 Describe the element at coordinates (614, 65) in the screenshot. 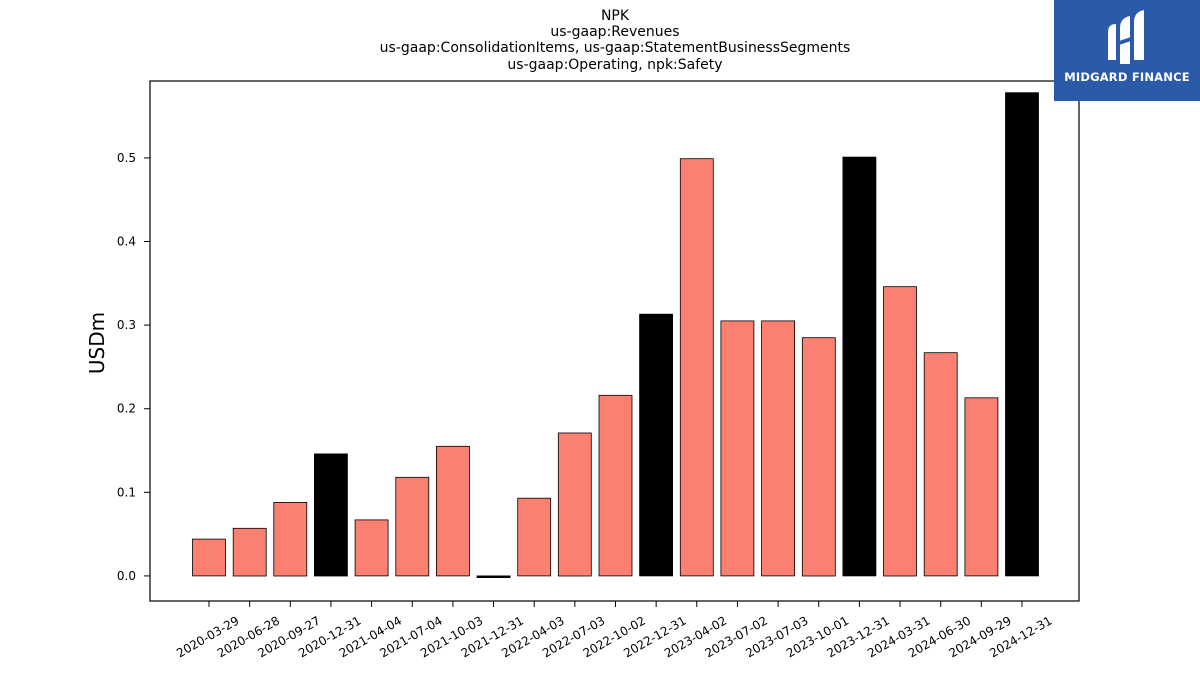

I see `chart-title-line-4: us-gaap:Operating, npk:Safety` at that location.